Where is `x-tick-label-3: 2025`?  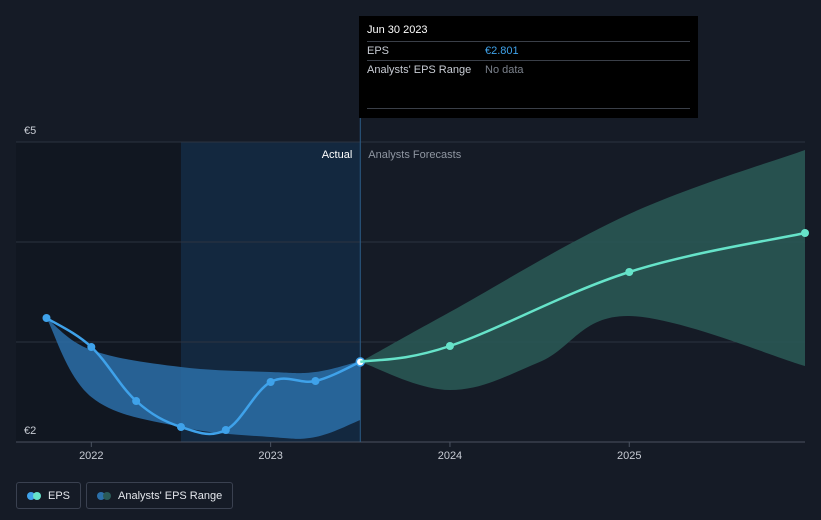 x-tick-label-3: 2025 is located at coordinates (629, 456).